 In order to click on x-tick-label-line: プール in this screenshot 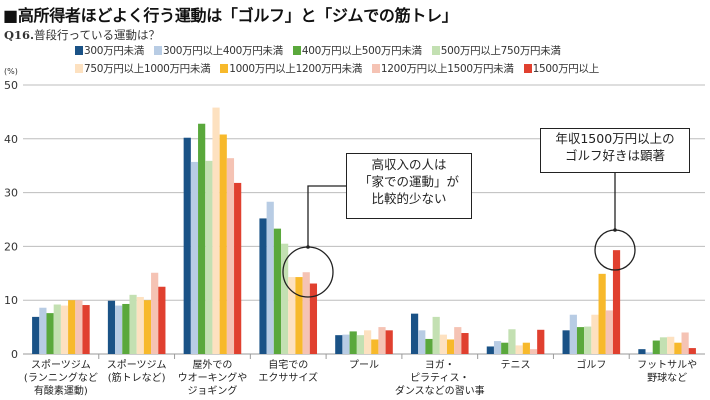, I will do `click(364, 365)`.